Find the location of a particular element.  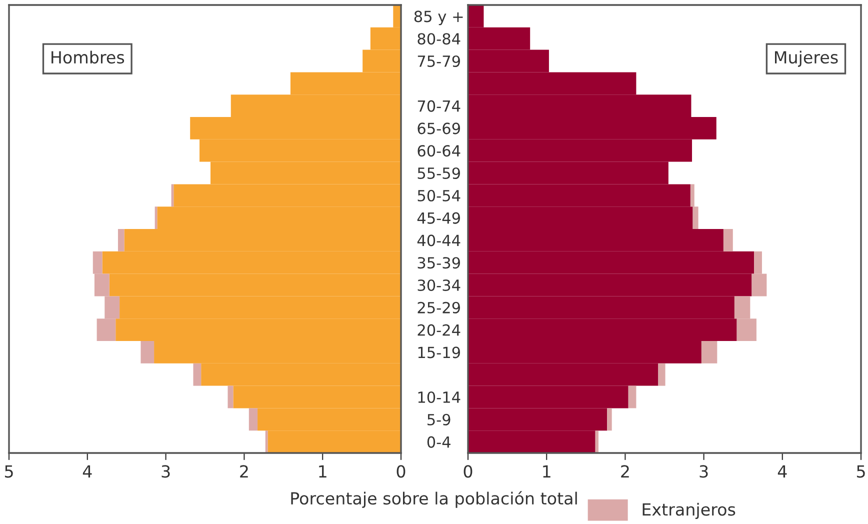

y-tick-label: 45-49 is located at coordinates (438, 218).